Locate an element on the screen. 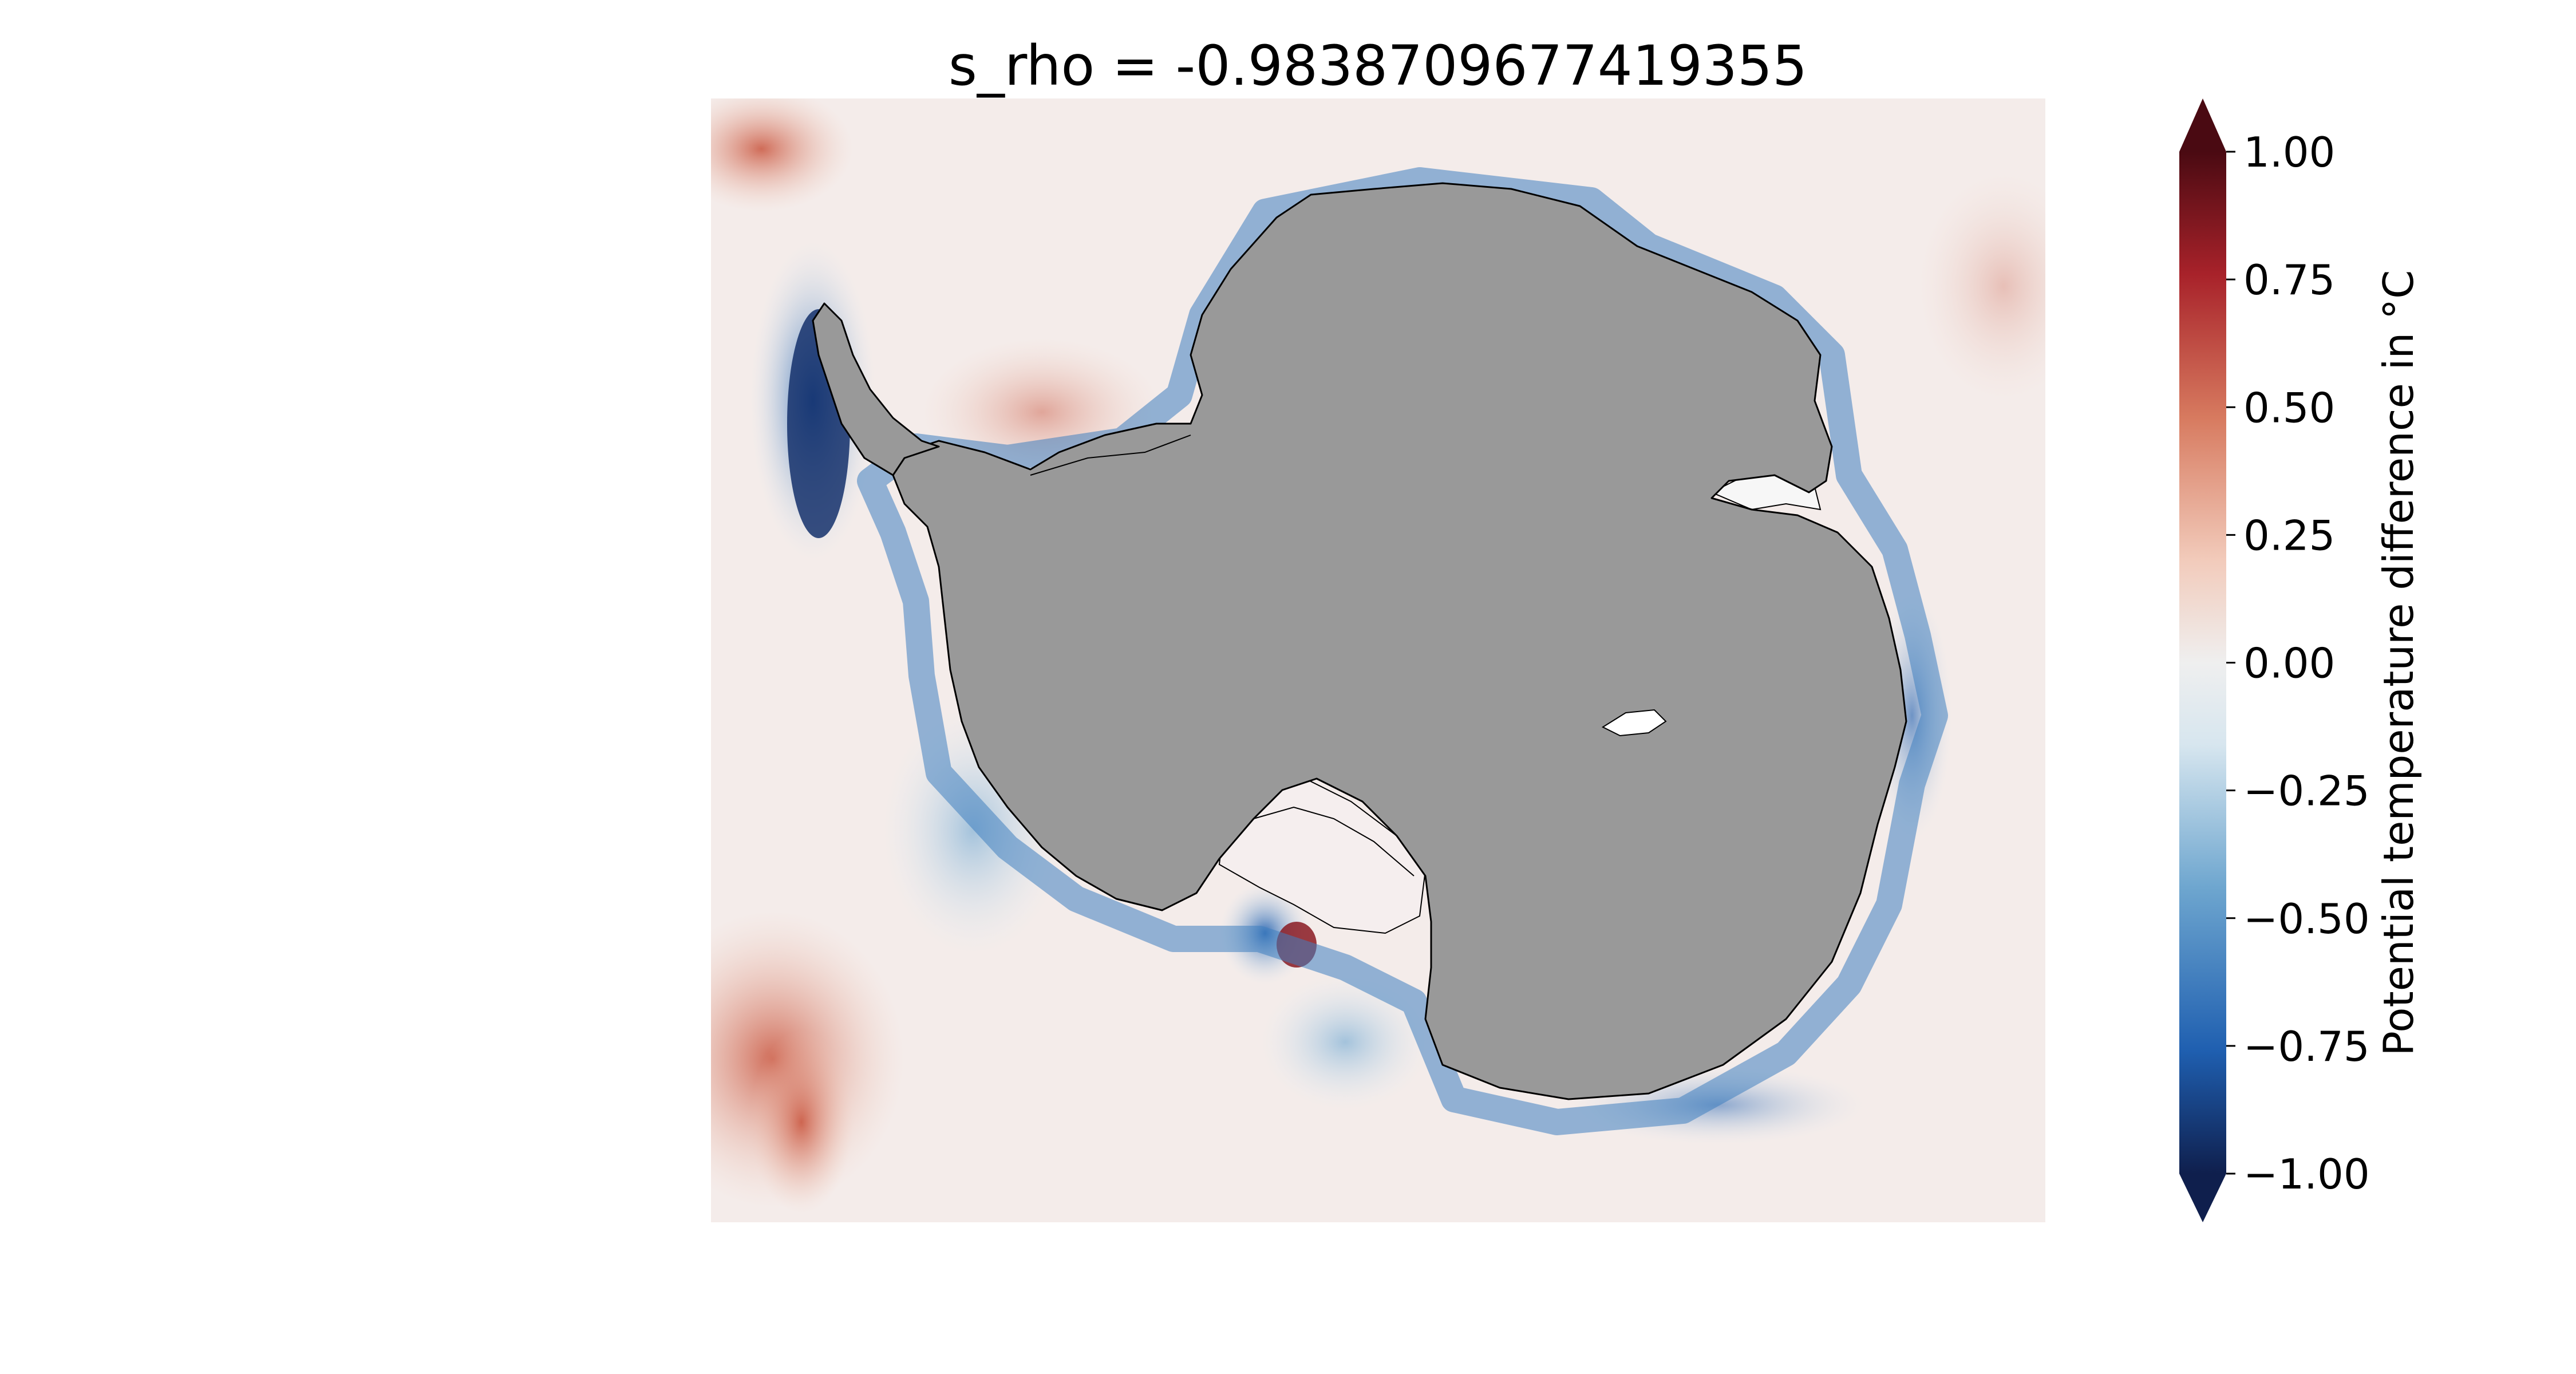 The width and height of the screenshot is (2576, 1374). colorbar-tick-label: 0.75 is located at coordinates (2289, 280).